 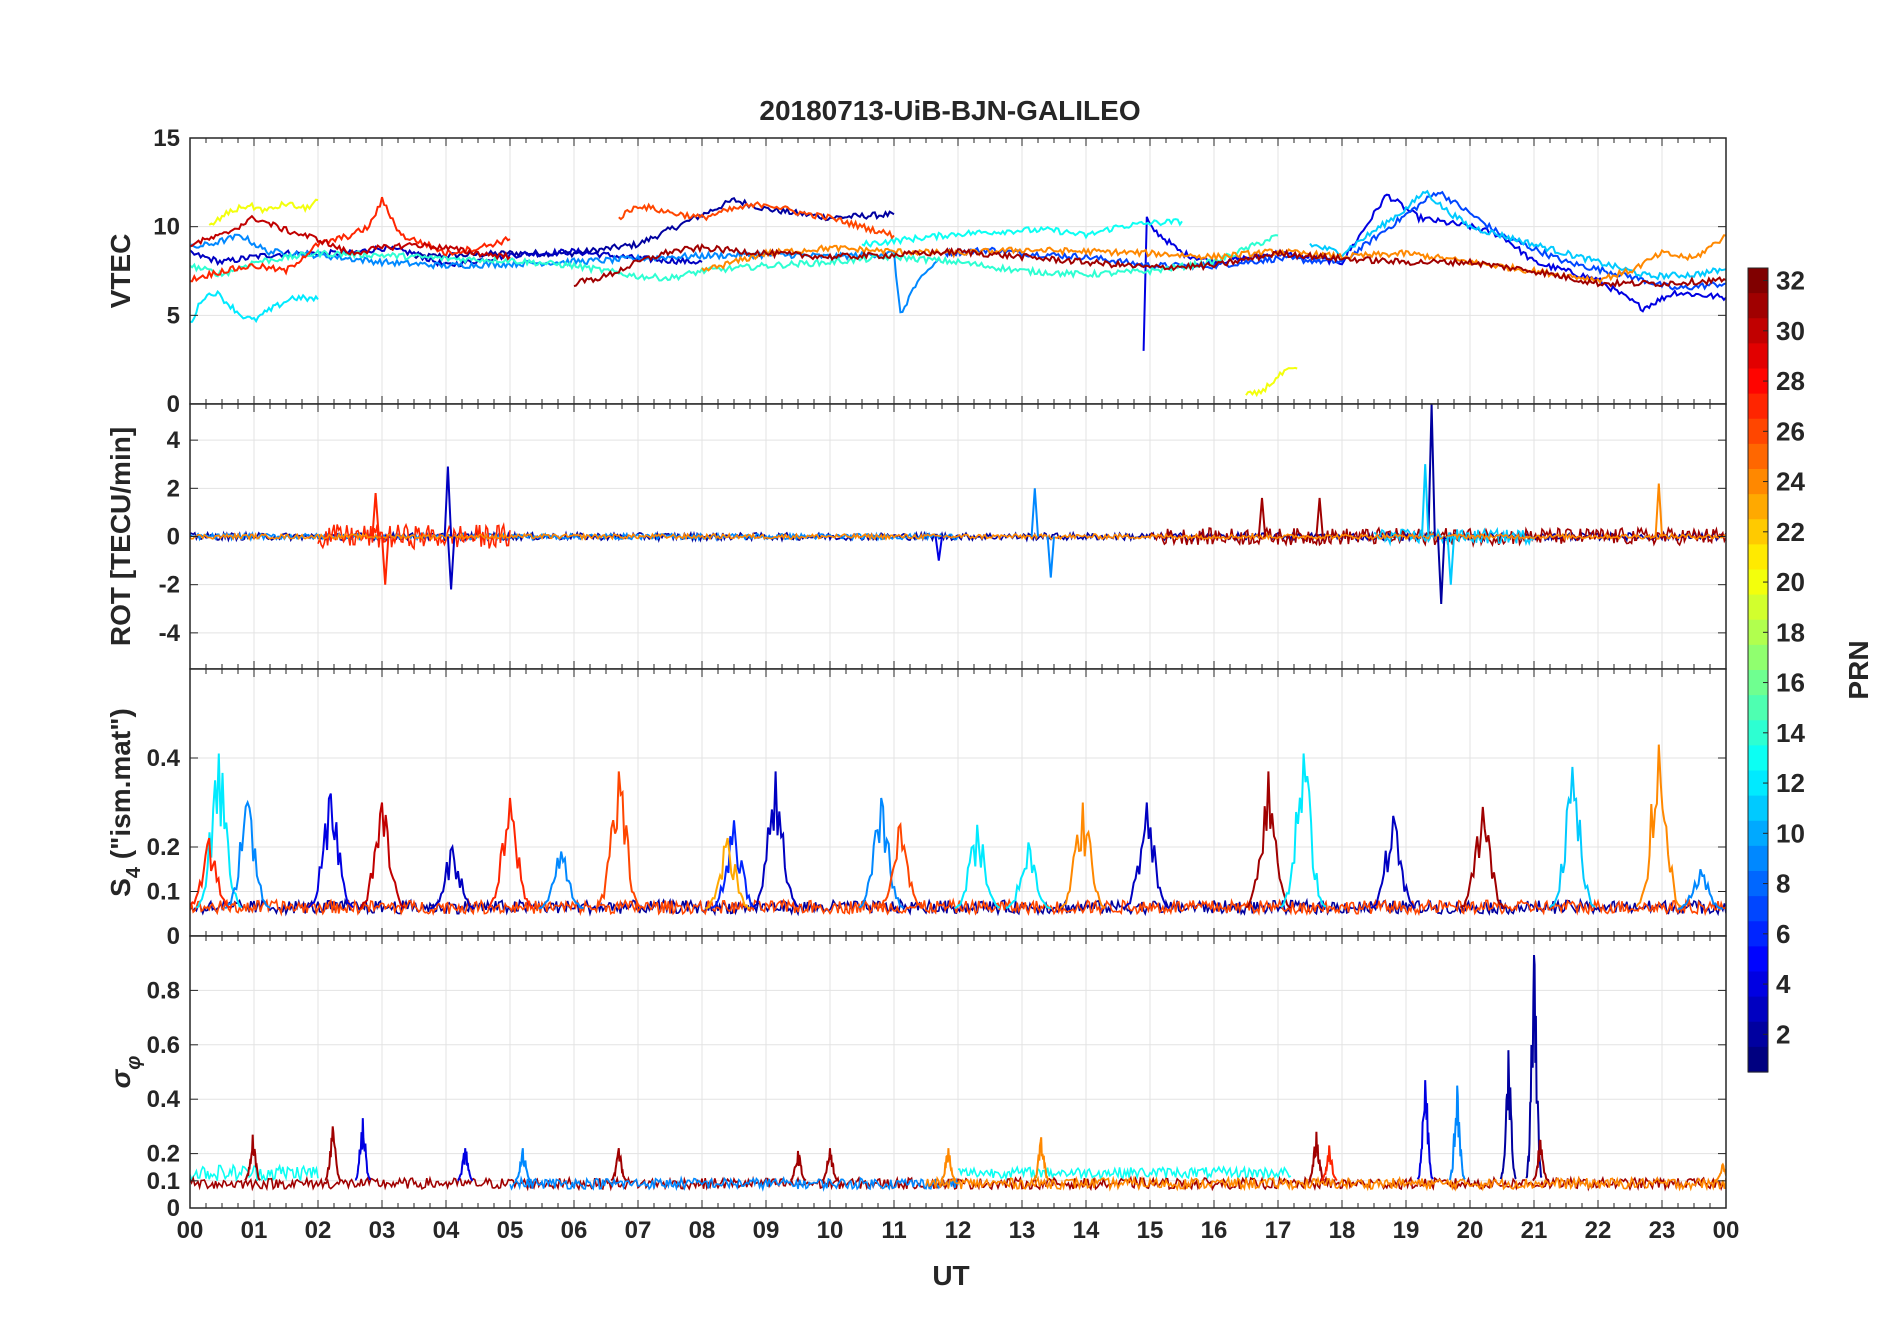 I want to click on y-axis-label-vtec: VTEC, so click(x=120, y=271).